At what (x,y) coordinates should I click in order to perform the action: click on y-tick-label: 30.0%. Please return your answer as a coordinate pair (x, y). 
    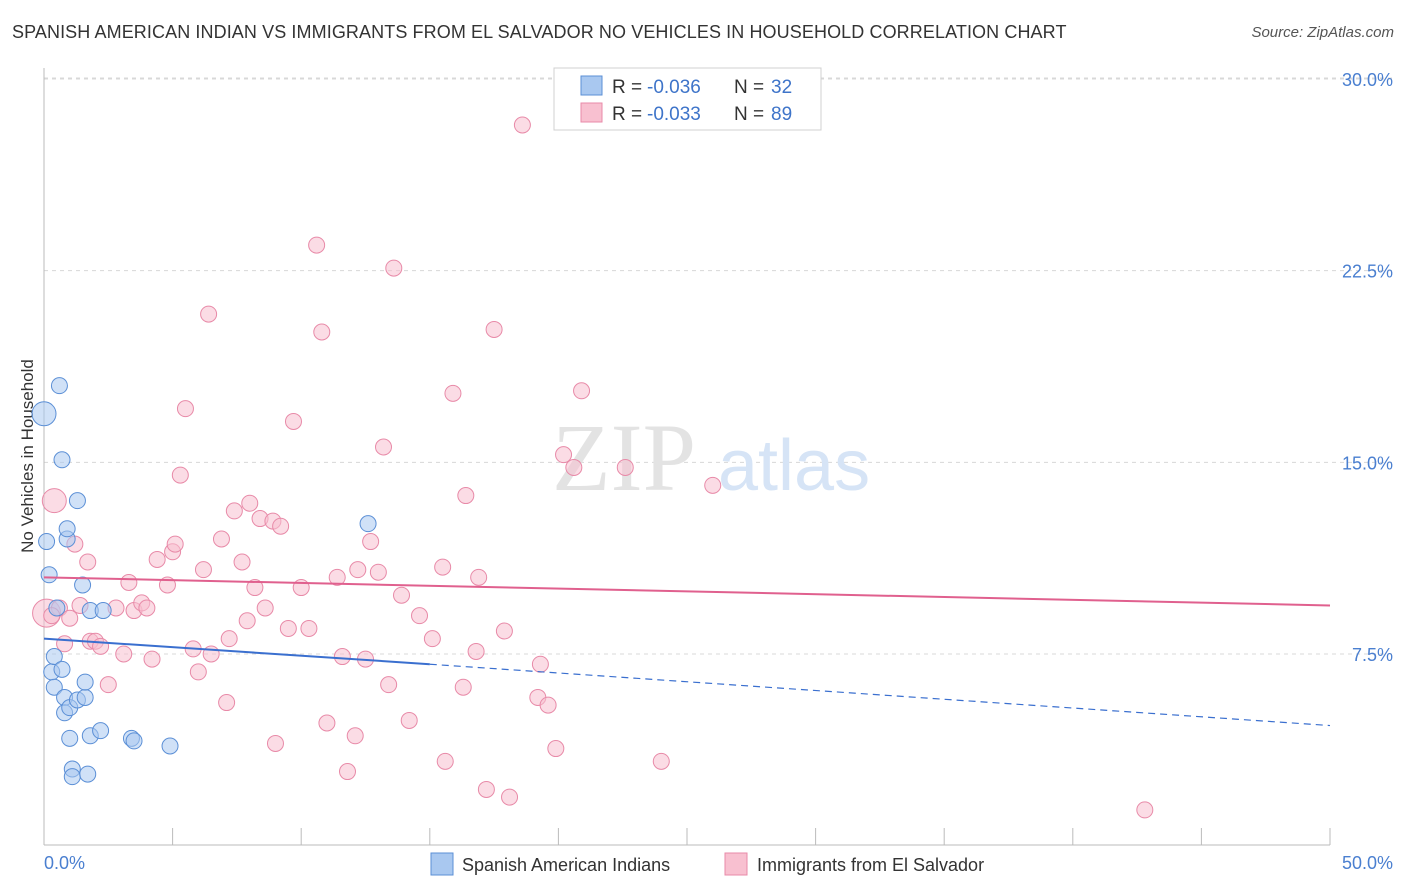
    Looking at the image, I should click on (1367, 80).